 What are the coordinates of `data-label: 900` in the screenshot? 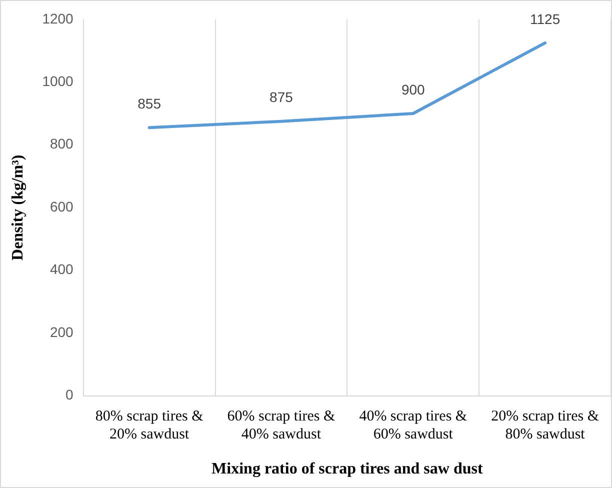 It's located at (413, 89).